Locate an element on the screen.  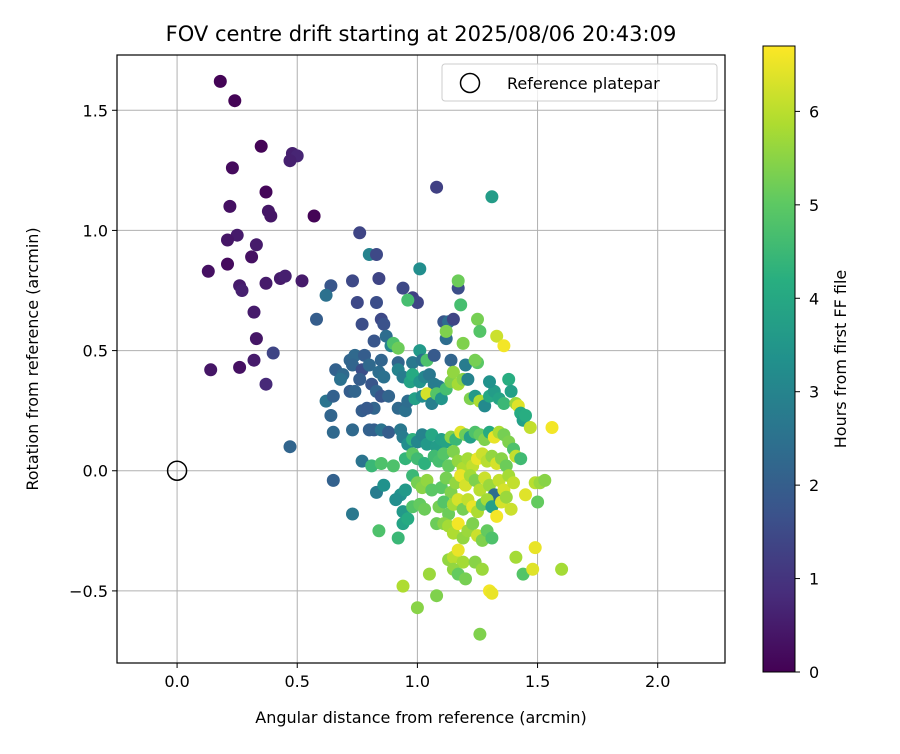
x-tick-label: 1.0 is located at coordinates (417, 681).